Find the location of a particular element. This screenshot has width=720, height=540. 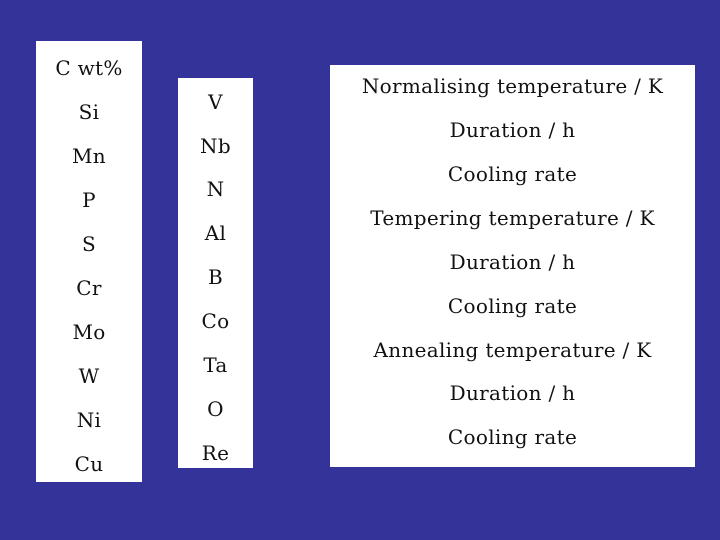

input-variable-ta: Ta is located at coordinates (215, 365).